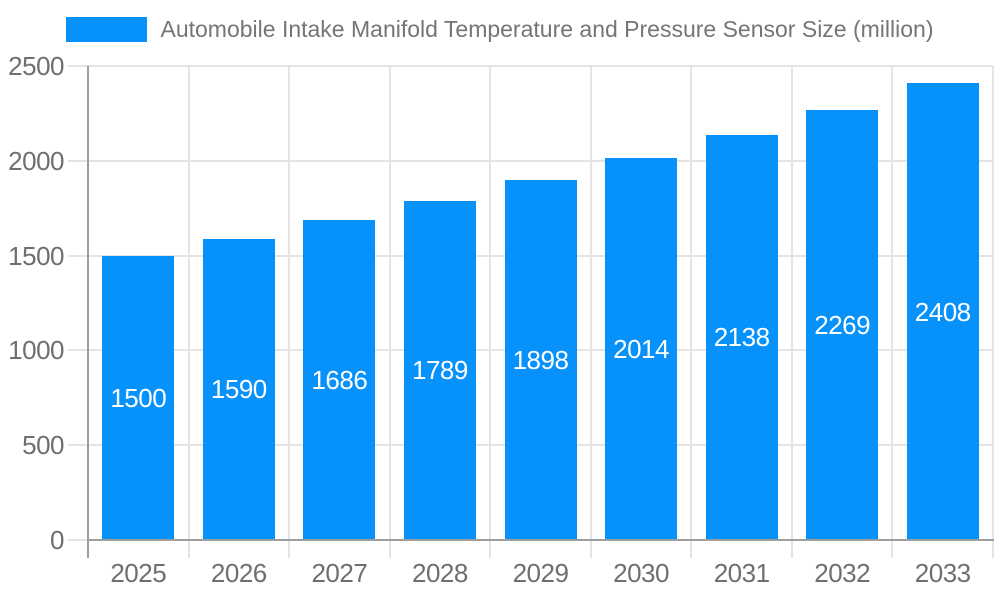  Describe the element at coordinates (339, 573) in the screenshot. I see `x-axis-label-2027: 2027` at that location.